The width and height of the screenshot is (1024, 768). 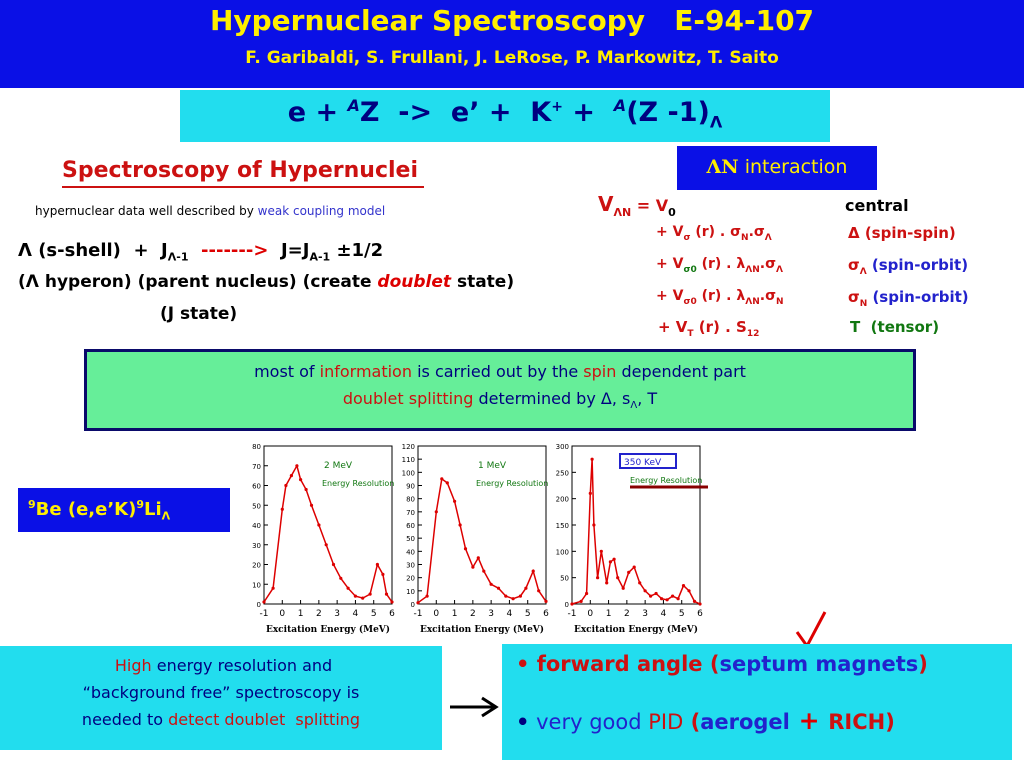 I want to click on y-tick-label: 80, so click(x=256, y=447).